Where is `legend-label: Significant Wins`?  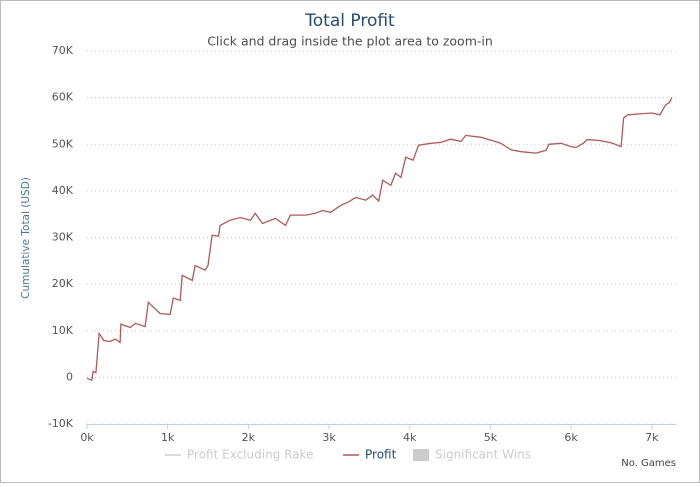 legend-label: Significant Wins is located at coordinates (483, 455).